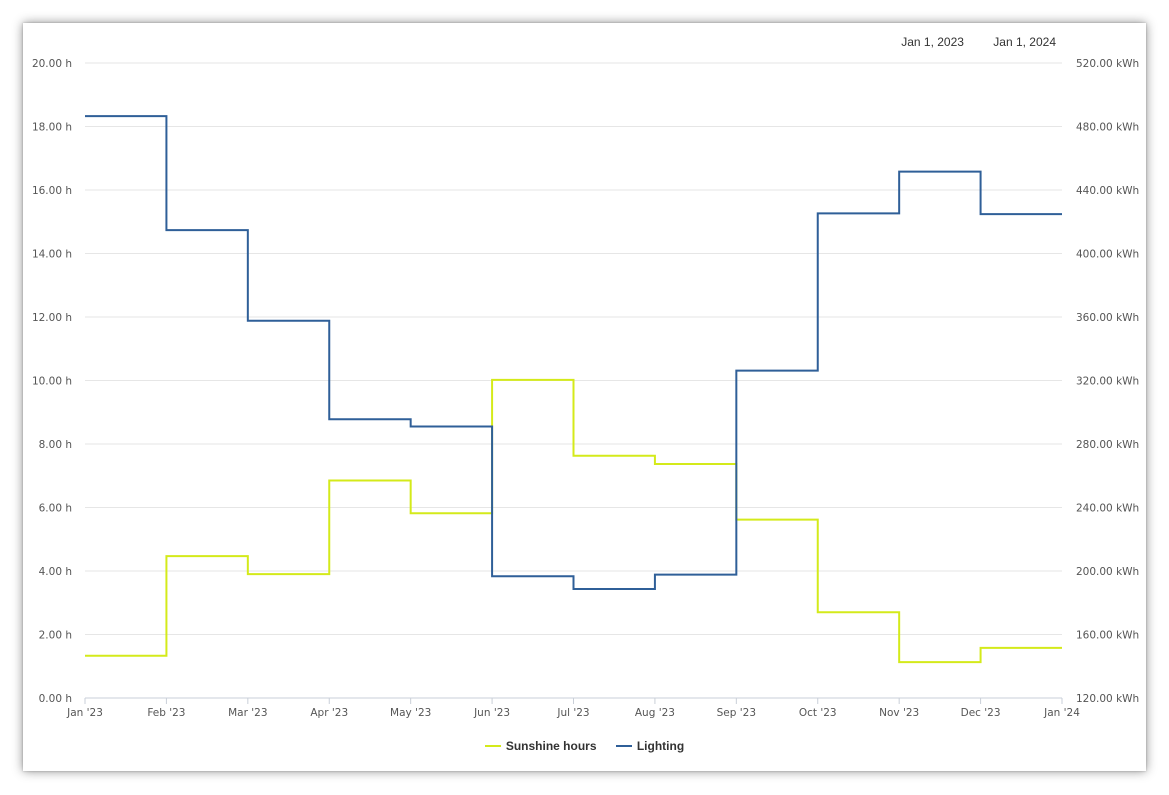 Image resolution: width=1169 pixels, height=795 pixels. Describe the element at coordinates (491, 713) in the screenshot. I see `x-tick-label: Jun '23` at that location.